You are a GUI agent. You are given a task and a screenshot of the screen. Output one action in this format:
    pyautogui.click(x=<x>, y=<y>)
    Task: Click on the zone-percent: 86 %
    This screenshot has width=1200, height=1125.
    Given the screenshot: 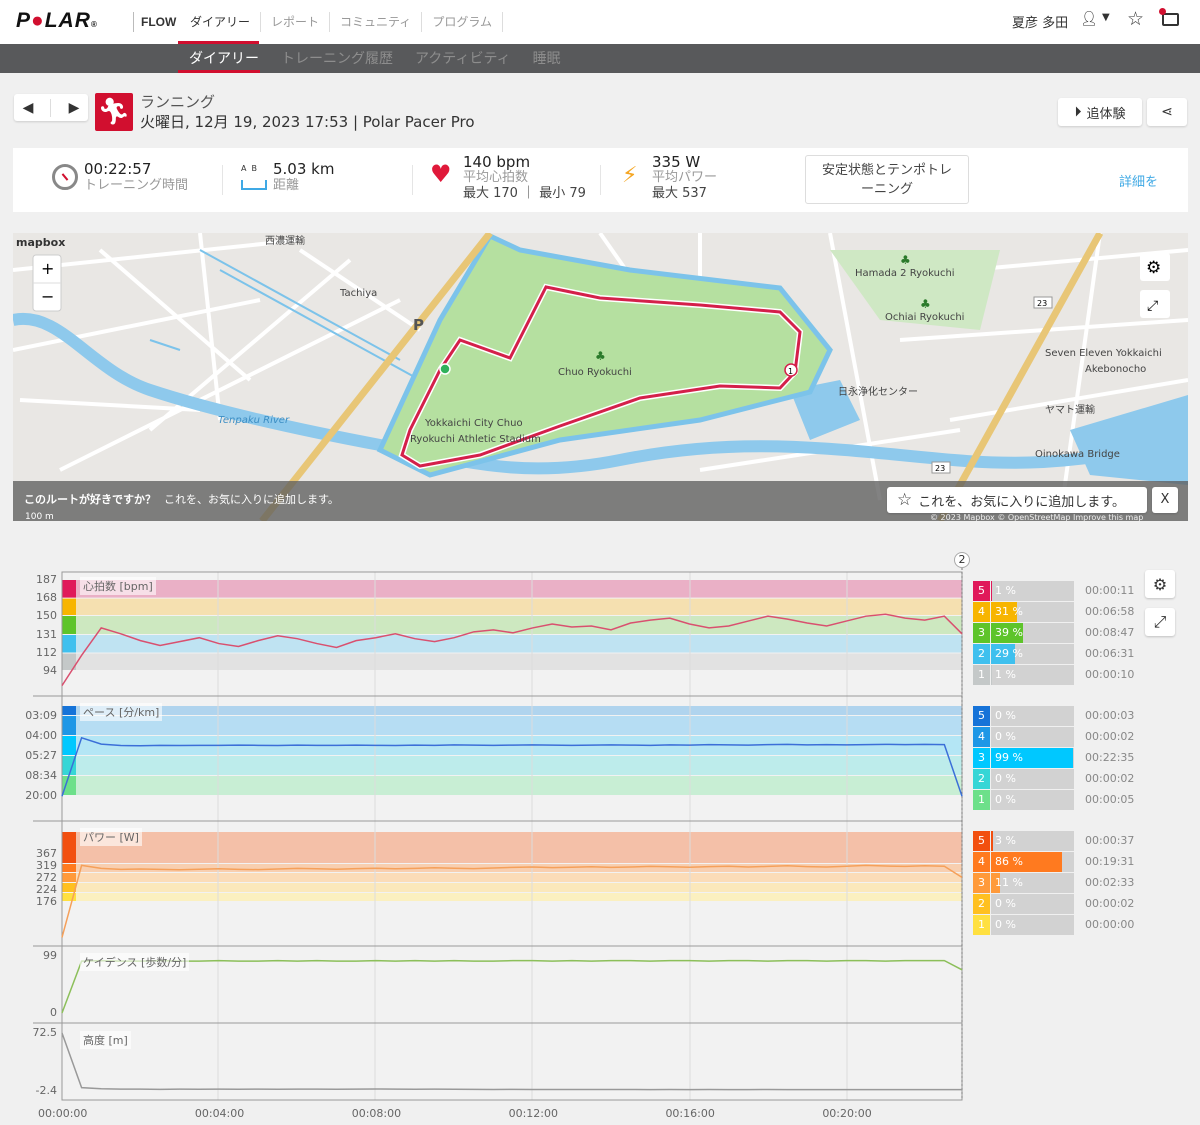 What is the action you would take?
    pyautogui.click(x=1009, y=861)
    